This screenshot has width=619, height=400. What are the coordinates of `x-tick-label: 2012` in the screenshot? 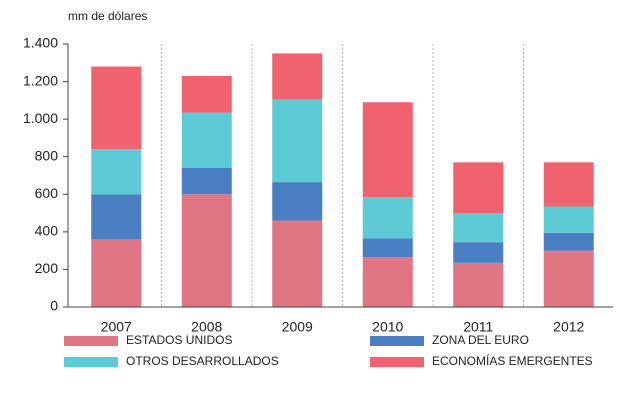 It's located at (568, 327).